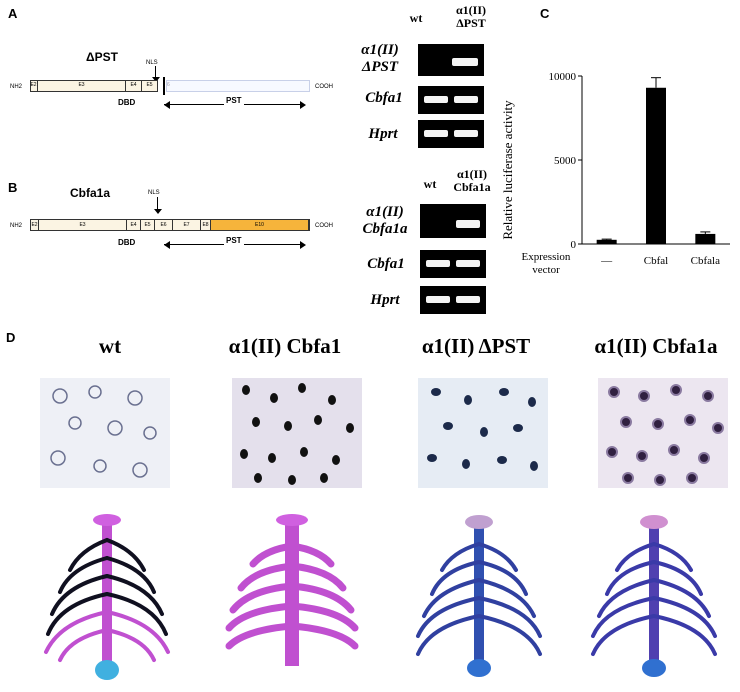 This screenshot has height=692, width=740. What do you see at coordinates (385, 220) in the screenshot?
I see `gel-b-row1-label: α1(II) Cbfa1a` at bounding box center [385, 220].